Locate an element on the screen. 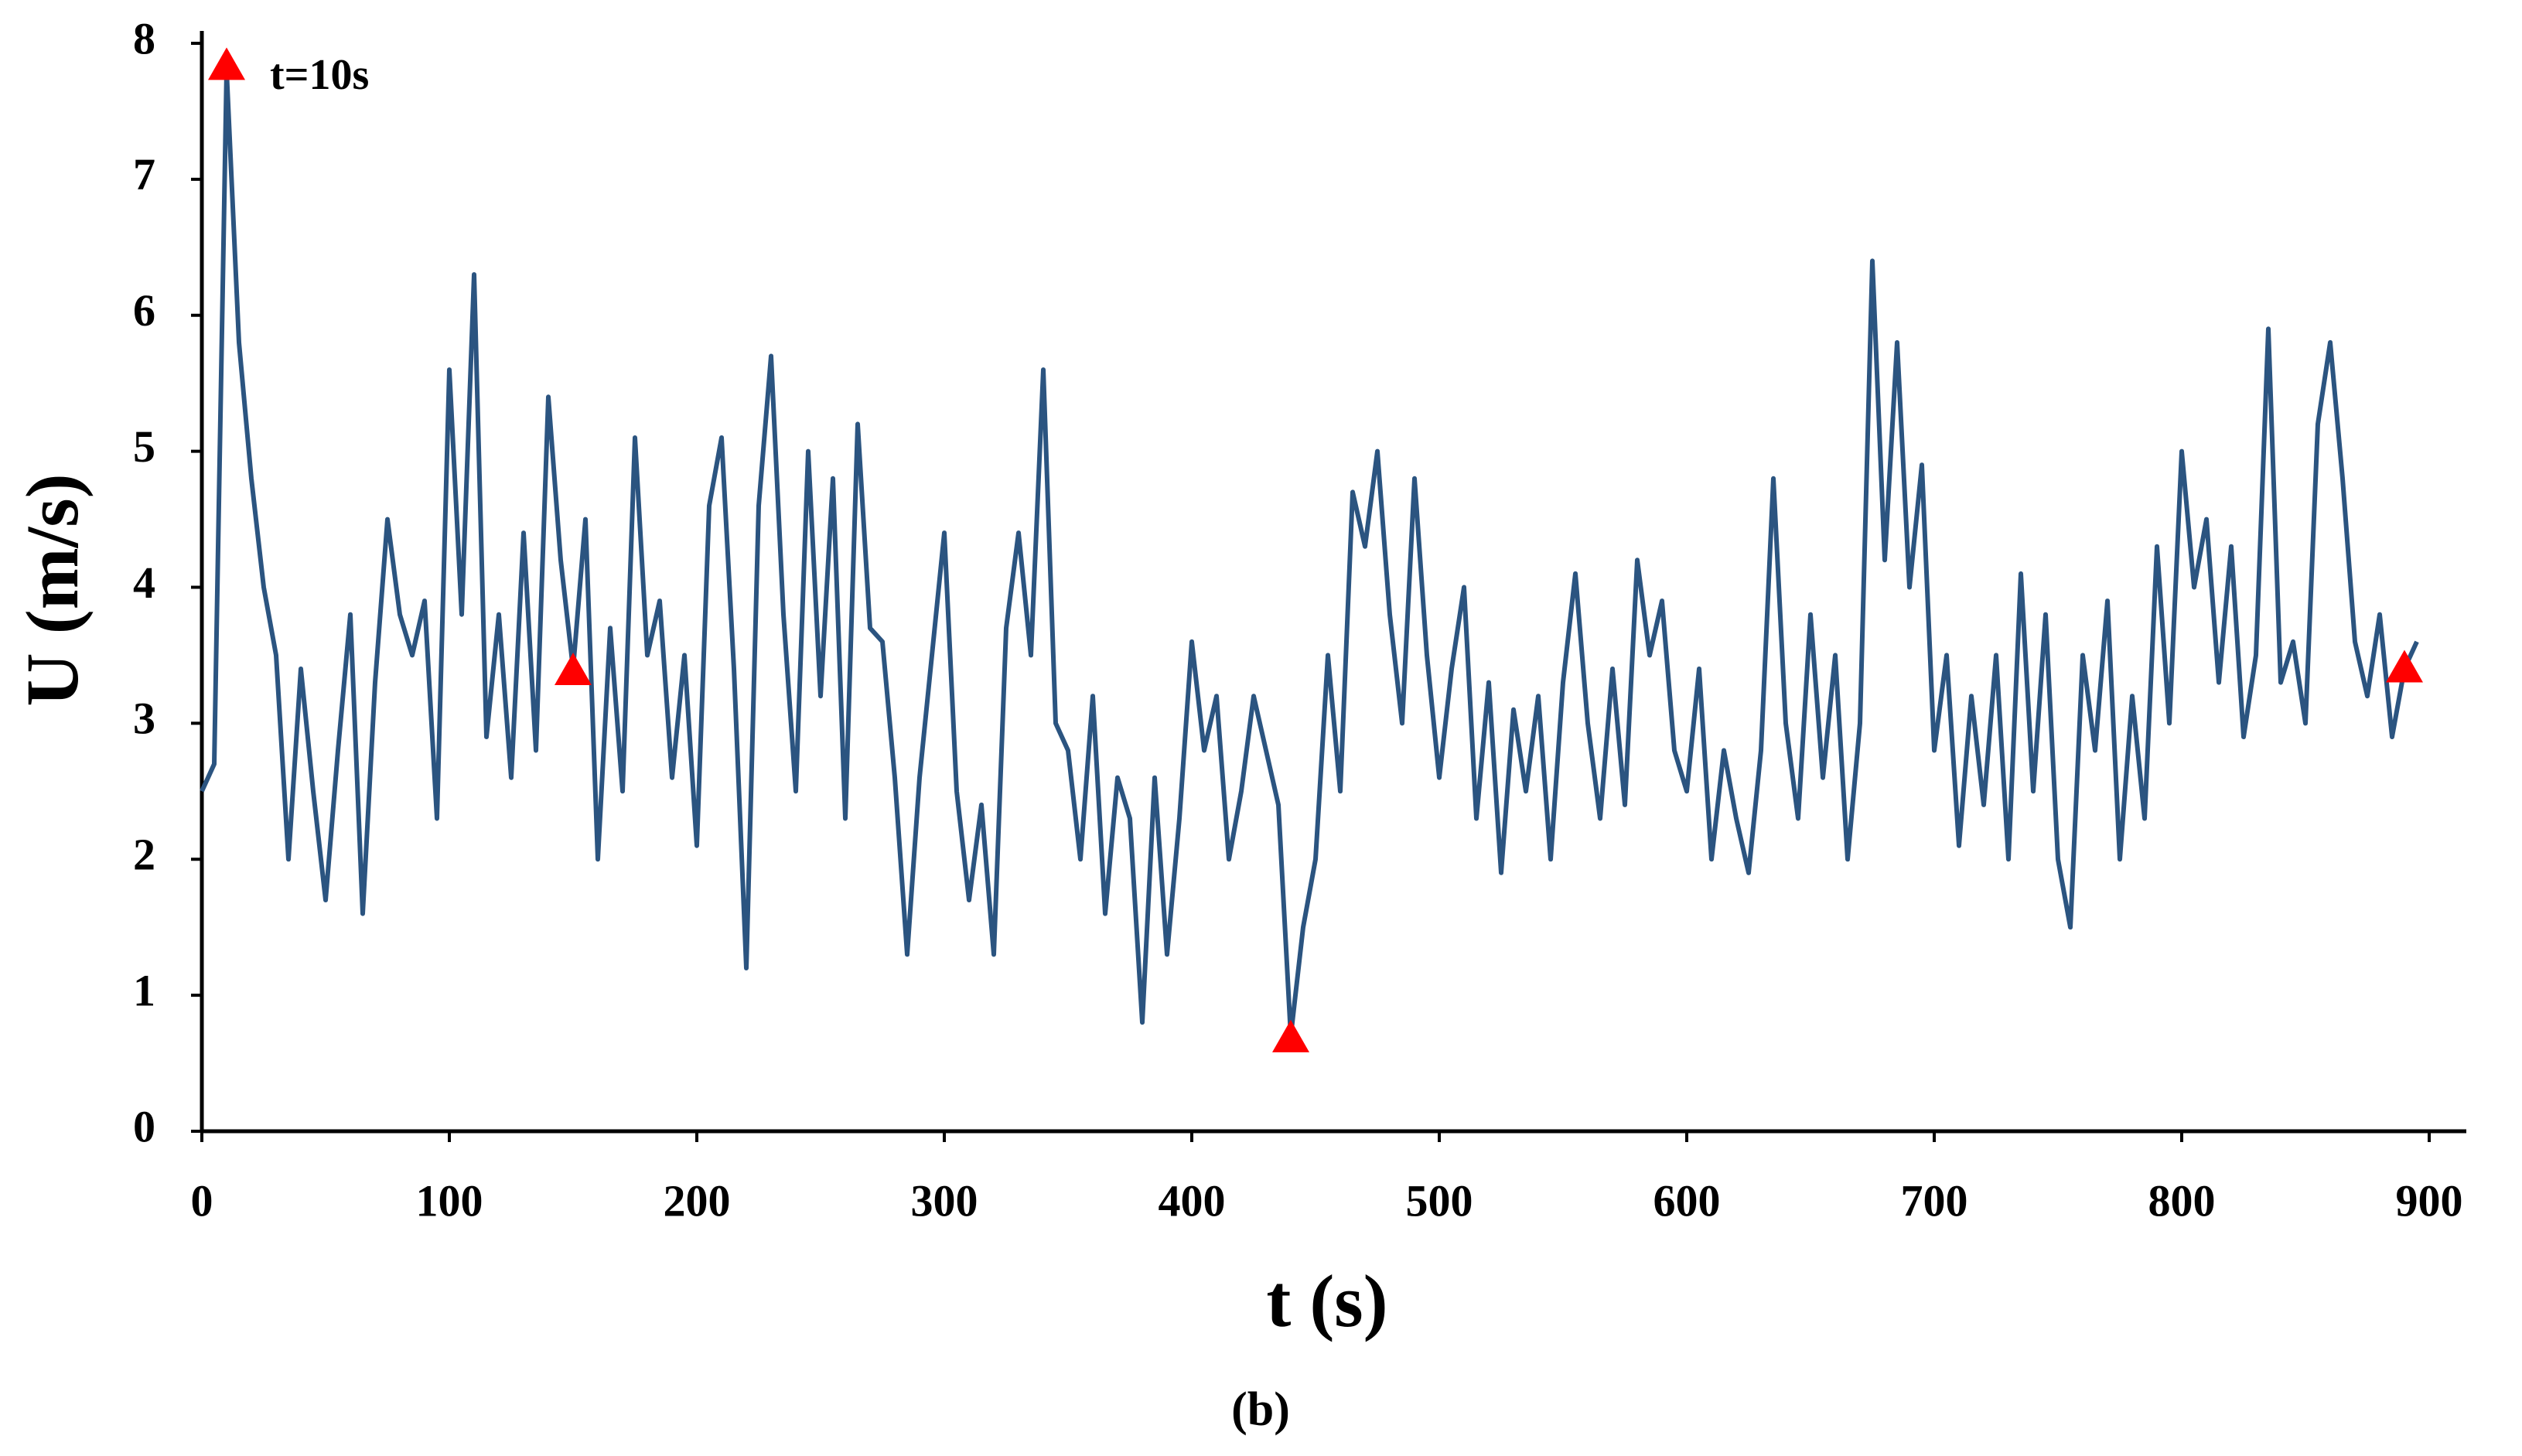 The width and height of the screenshot is (2522, 1456). y-tick-label: 8 is located at coordinates (144, 38).